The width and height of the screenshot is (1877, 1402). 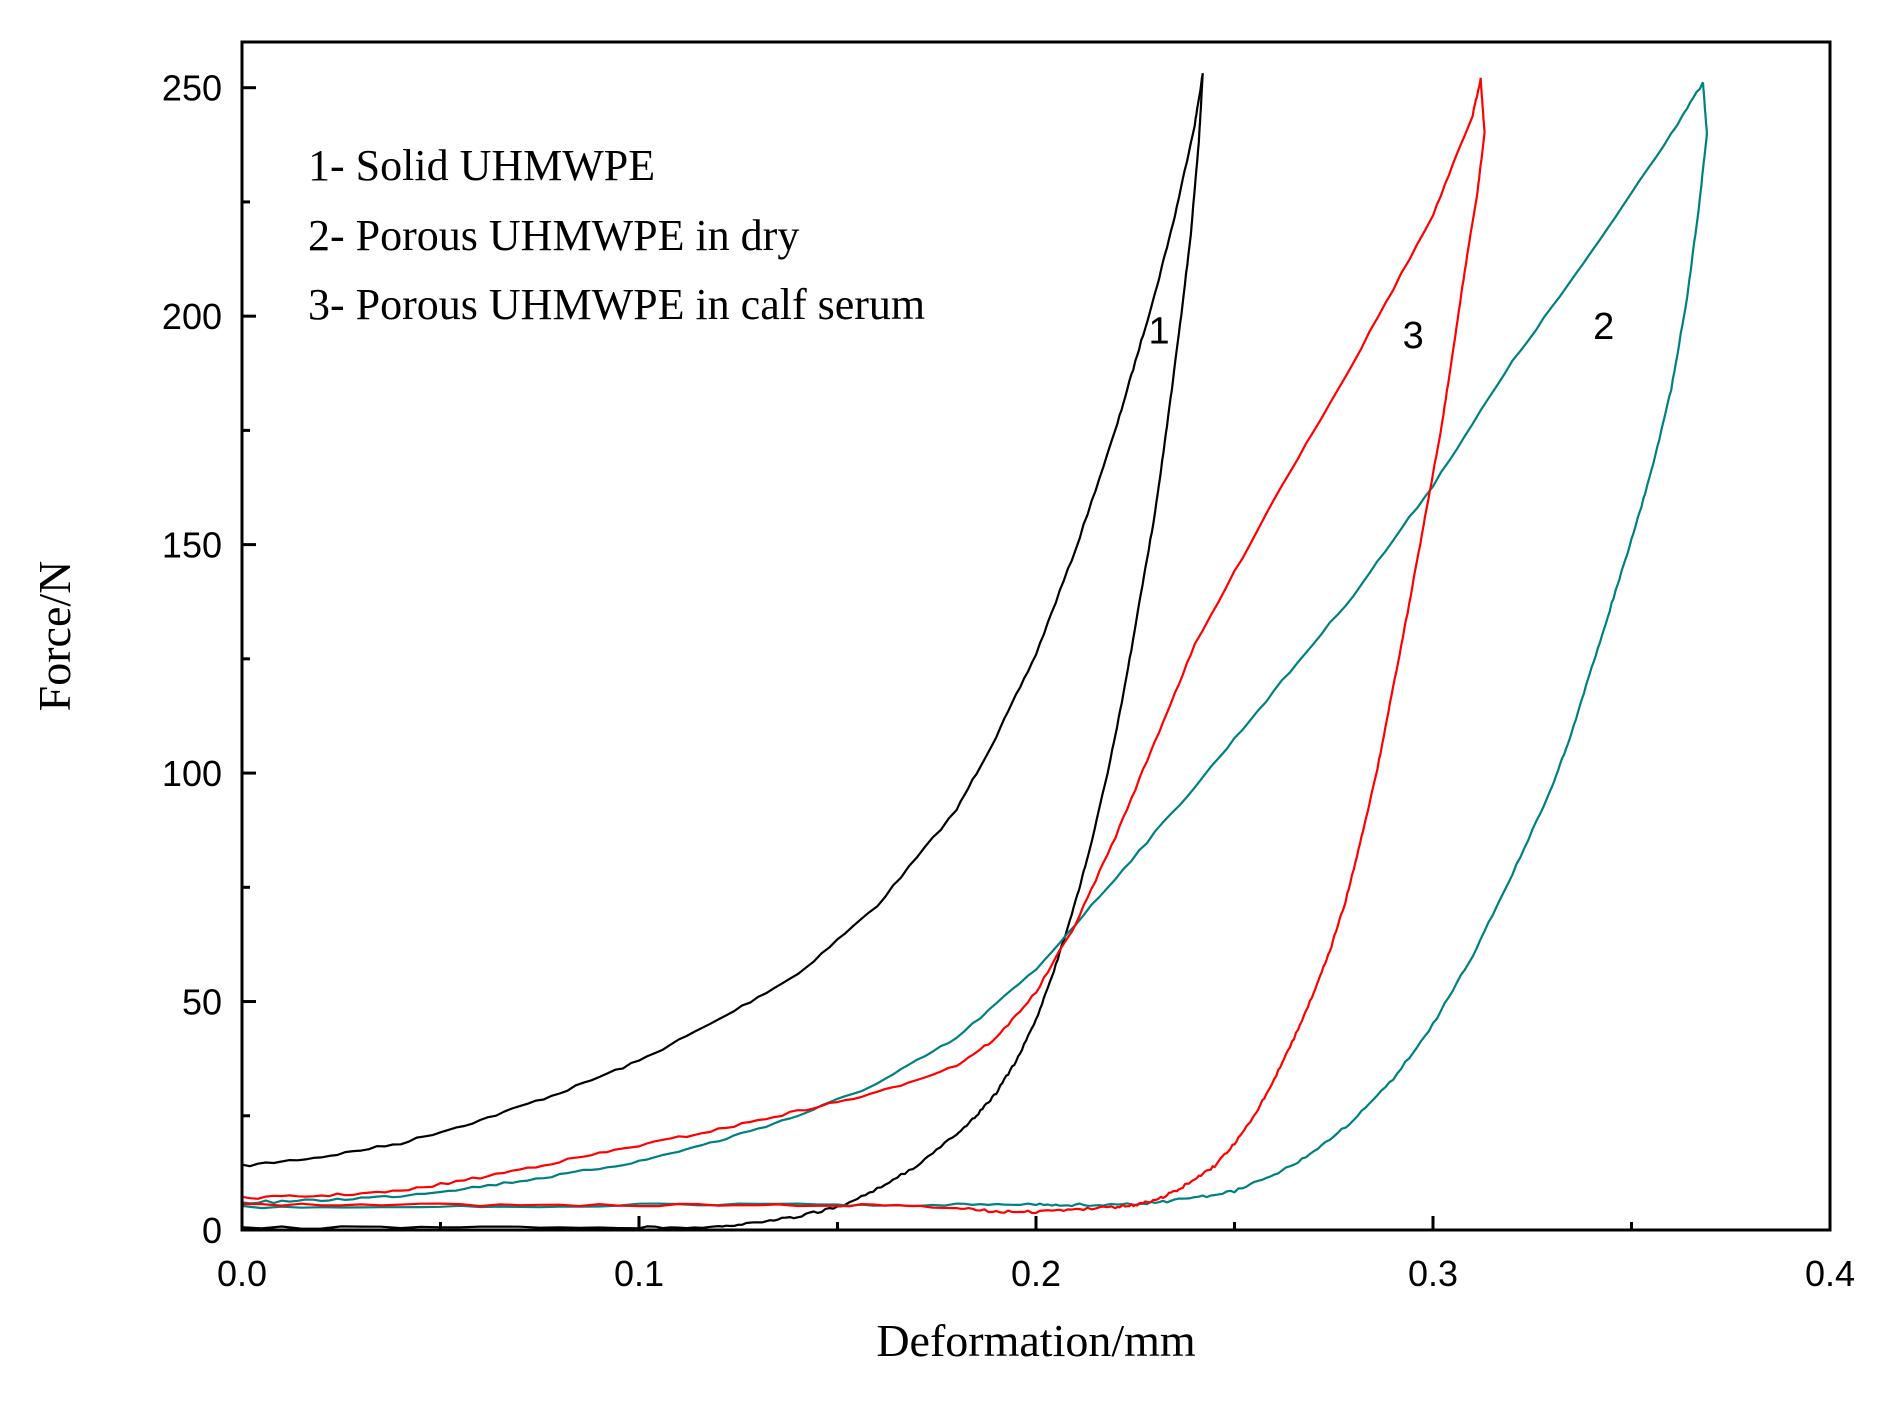 I want to click on y-tick-label: 50, so click(x=202, y=1002).